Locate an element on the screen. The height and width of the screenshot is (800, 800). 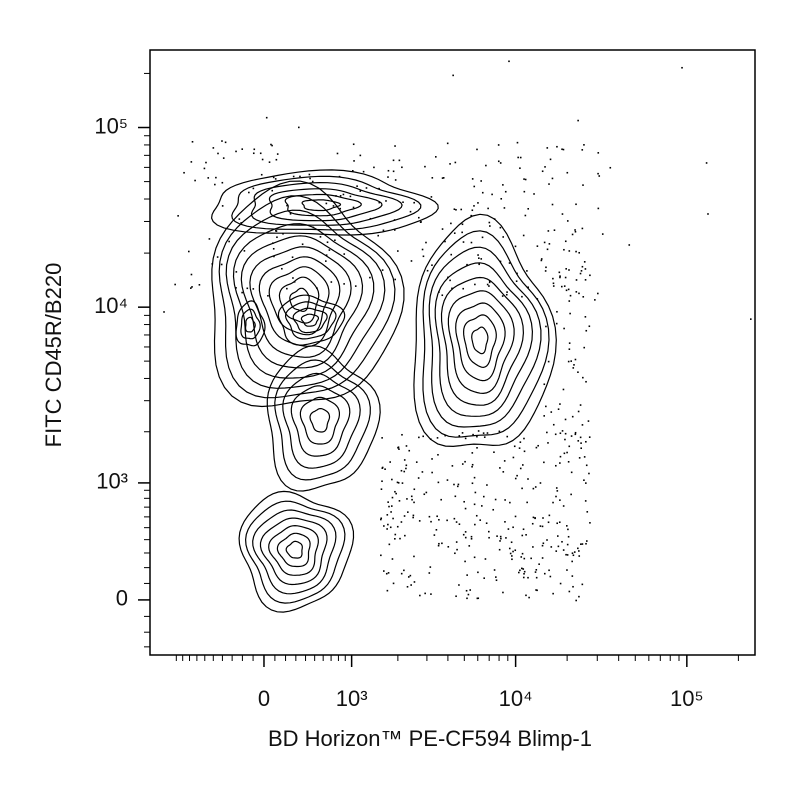
y-tick-label: 10⁴ is located at coordinates (111, 305).